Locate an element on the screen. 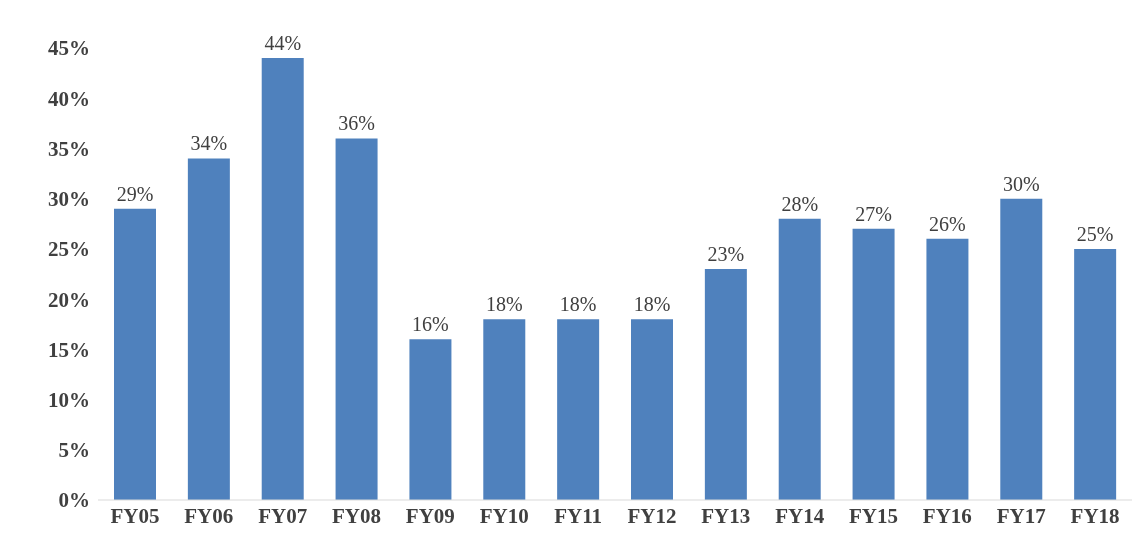 This screenshot has width=1148, height=556. y-tick-label: 15% is located at coordinates (69, 349).